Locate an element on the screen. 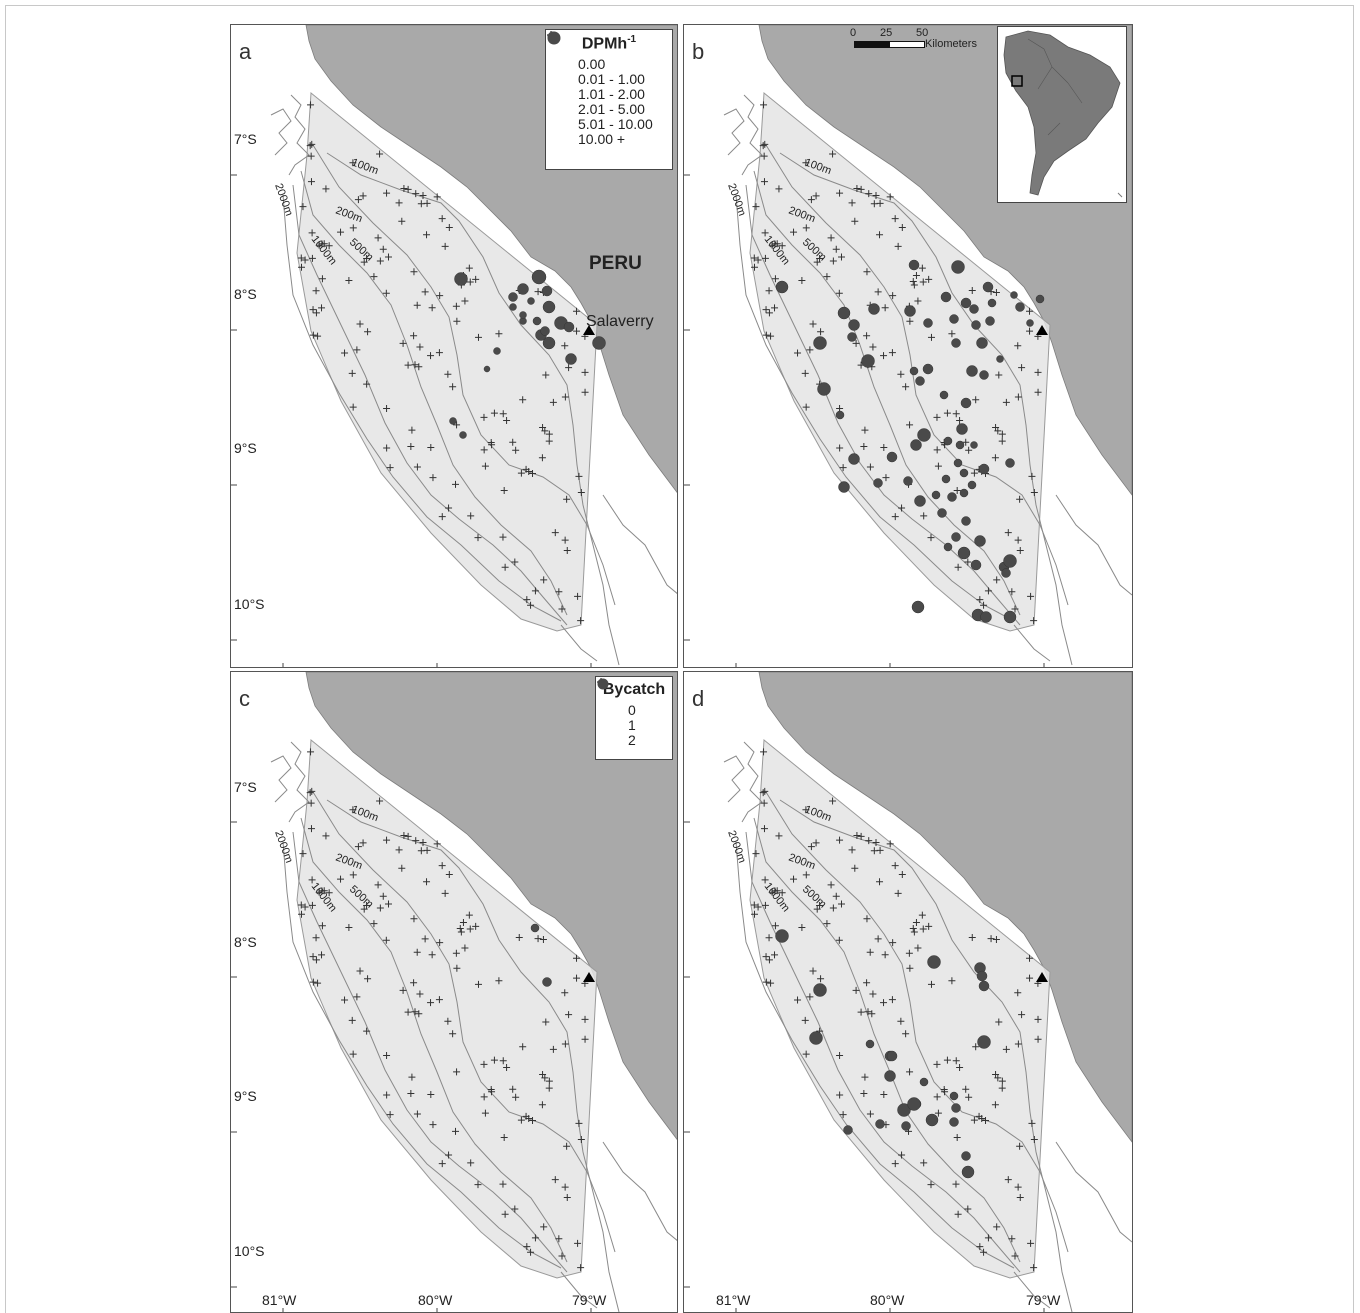  legend-dpm-label: 2.01 - 5.00 is located at coordinates (611, 108).